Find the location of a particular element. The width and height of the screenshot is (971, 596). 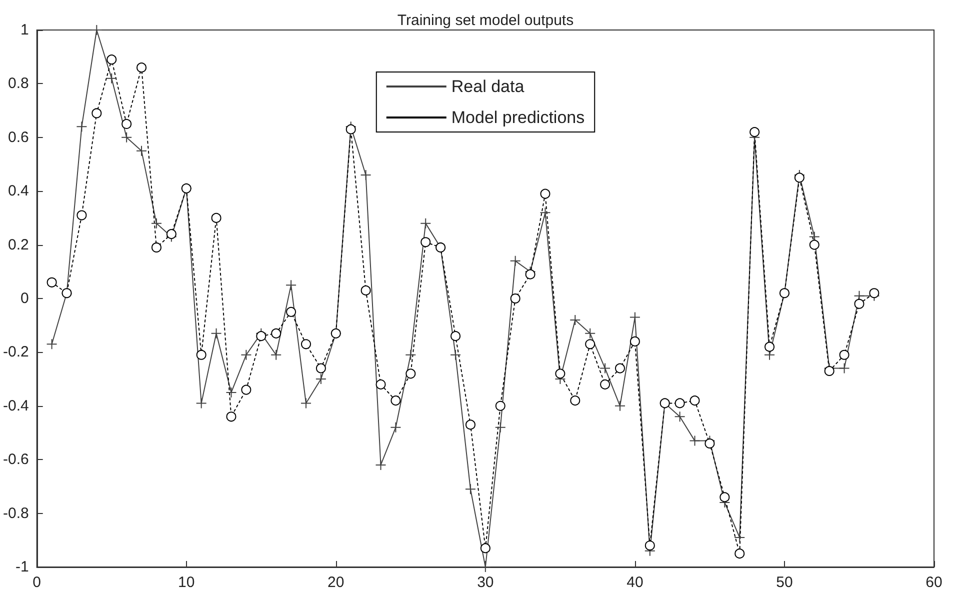

y-tick-label: 0.8 is located at coordinates (18, 83).